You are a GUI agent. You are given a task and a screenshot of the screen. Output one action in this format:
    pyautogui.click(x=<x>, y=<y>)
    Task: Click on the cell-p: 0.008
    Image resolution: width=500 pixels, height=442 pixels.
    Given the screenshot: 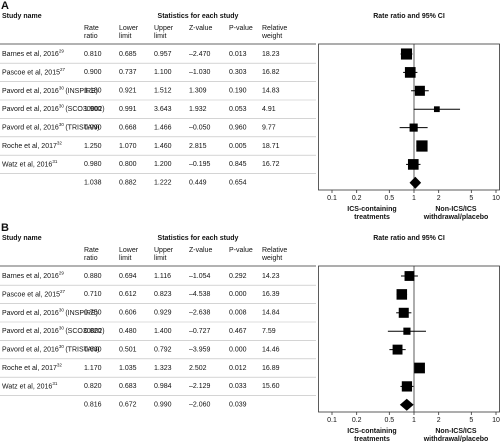 What is the action you would take?
    pyautogui.click(x=238, y=313)
    